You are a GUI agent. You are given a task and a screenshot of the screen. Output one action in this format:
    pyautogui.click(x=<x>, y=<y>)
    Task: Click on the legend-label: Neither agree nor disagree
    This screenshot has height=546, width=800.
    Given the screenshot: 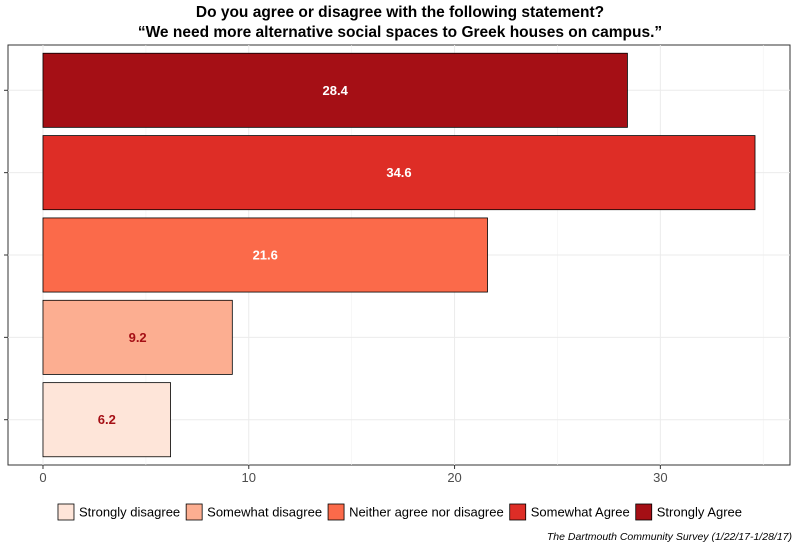 What is the action you would take?
    pyautogui.click(x=426, y=512)
    